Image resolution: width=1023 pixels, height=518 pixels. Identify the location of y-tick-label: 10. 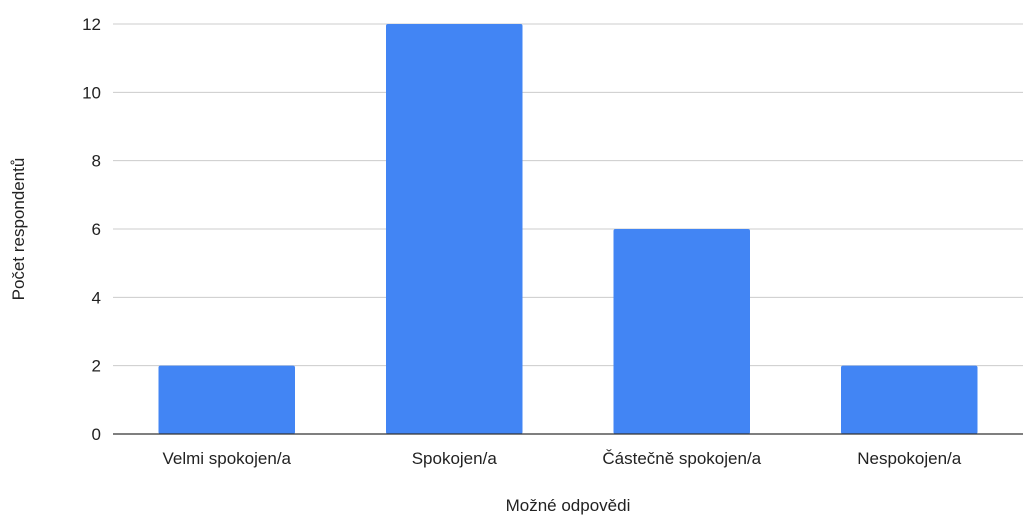
(91, 92).